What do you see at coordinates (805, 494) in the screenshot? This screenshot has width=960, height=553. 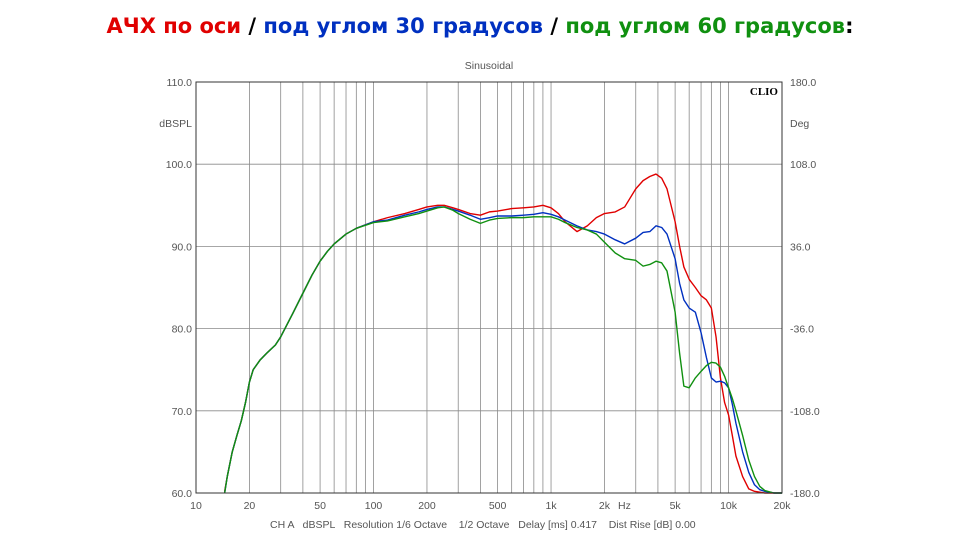 I see `y-right-tick-label: -180.0` at bounding box center [805, 494].